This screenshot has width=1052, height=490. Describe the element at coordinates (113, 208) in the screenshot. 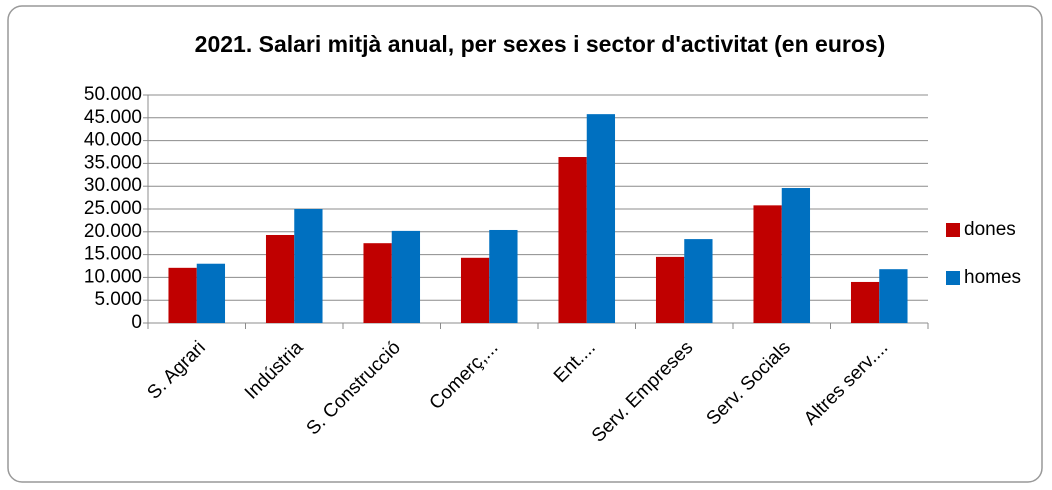

I see `y-tick-label: 25.000` at that location.